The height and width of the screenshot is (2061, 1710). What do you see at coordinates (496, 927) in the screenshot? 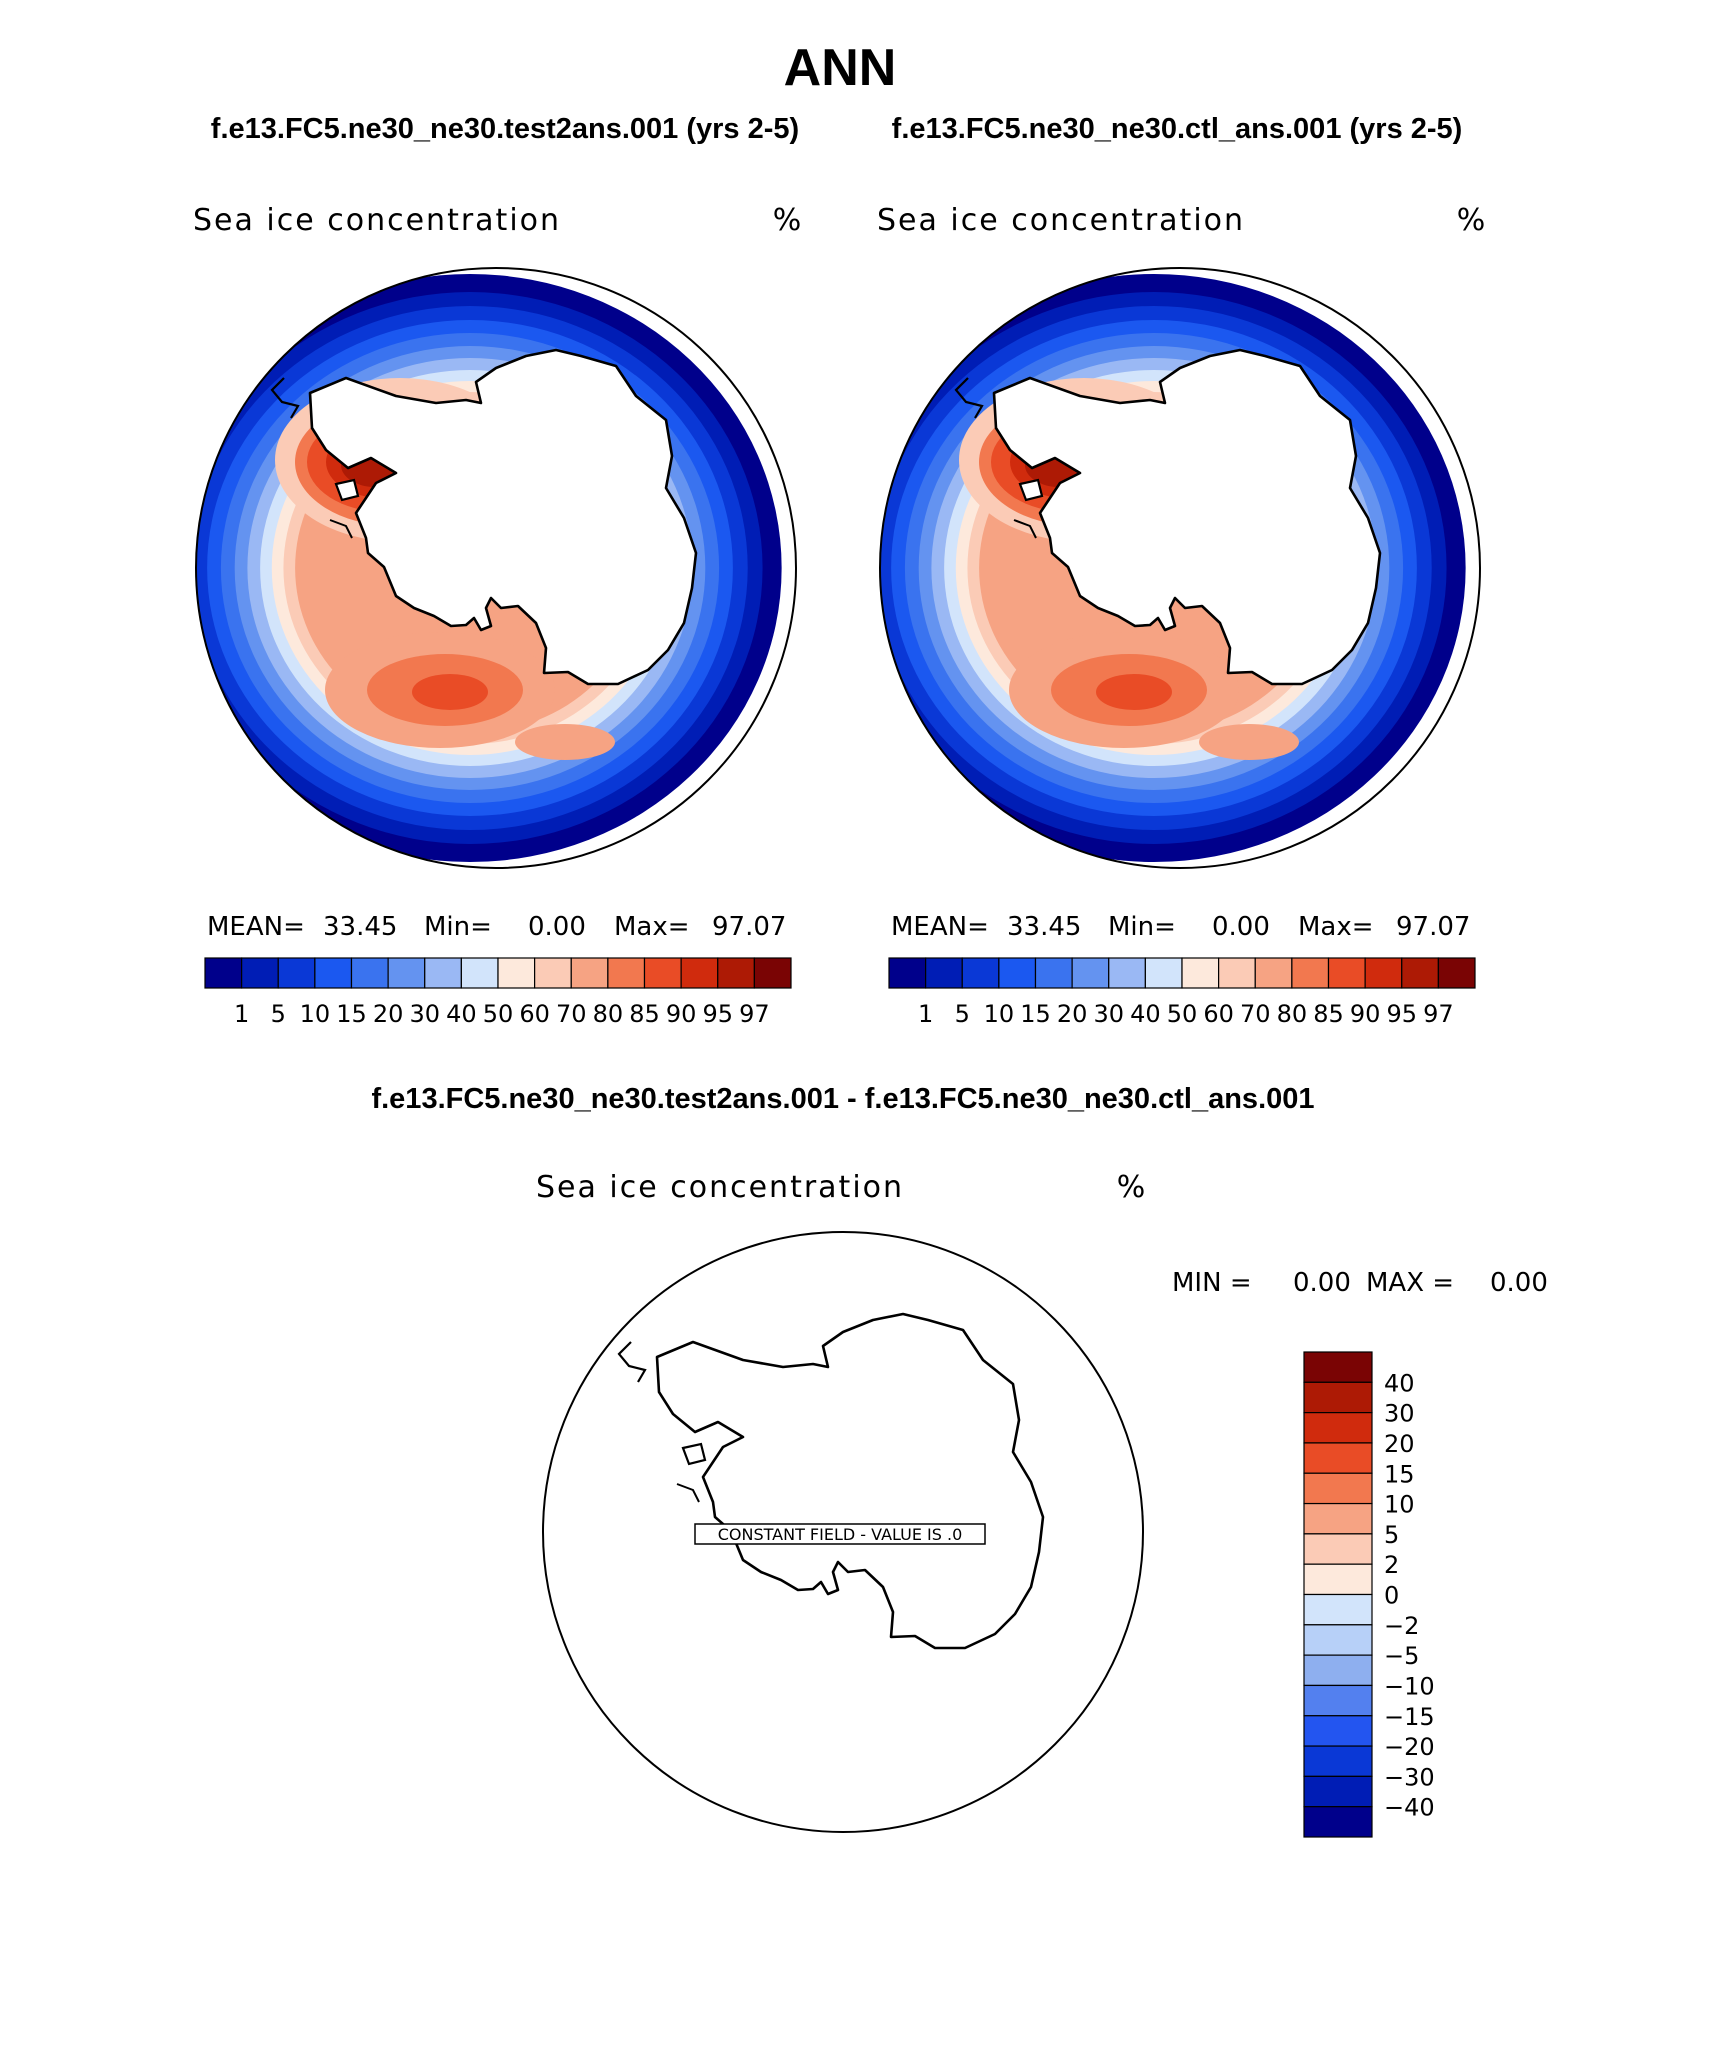
I see `panel-a-stats: MEAN= 33.45 Min= 0.00 Max= 97.07` at bounding box center [496, 927].